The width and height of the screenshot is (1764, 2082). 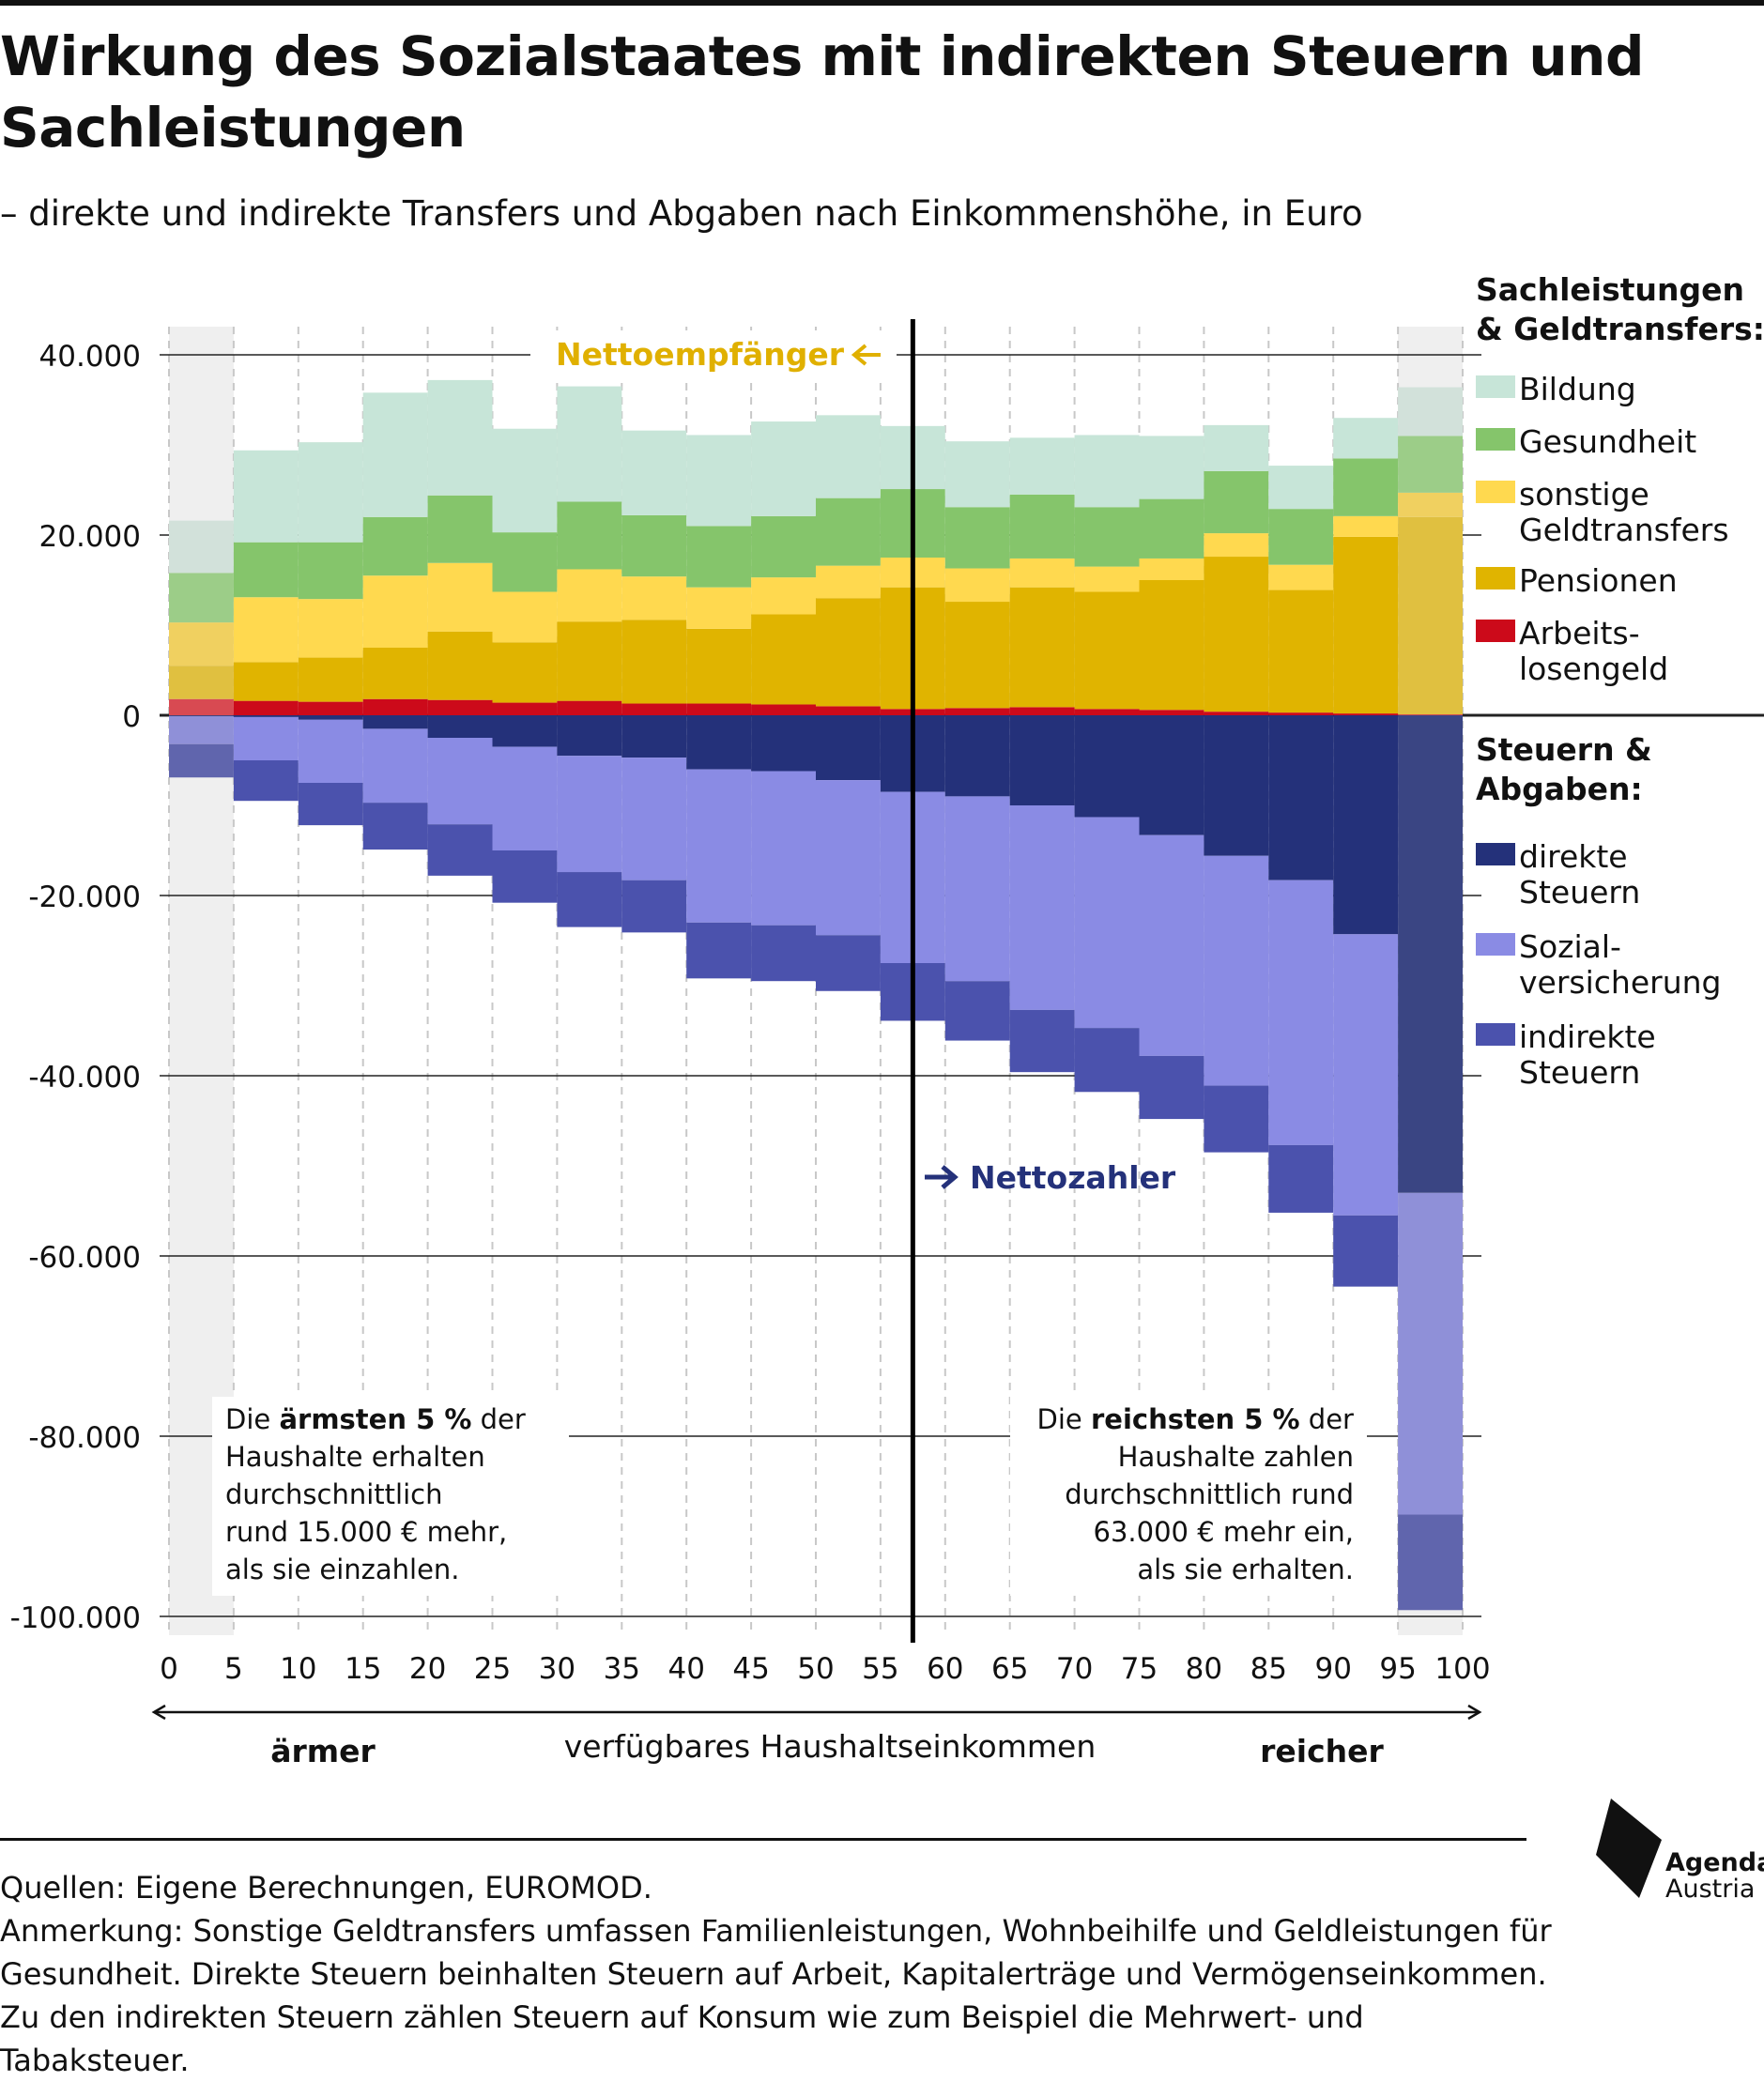 What do you see at coordinates (1570, 947) in the screenshot?
I see `legend-label: Sozial-` at bounding box center [1570, 947].